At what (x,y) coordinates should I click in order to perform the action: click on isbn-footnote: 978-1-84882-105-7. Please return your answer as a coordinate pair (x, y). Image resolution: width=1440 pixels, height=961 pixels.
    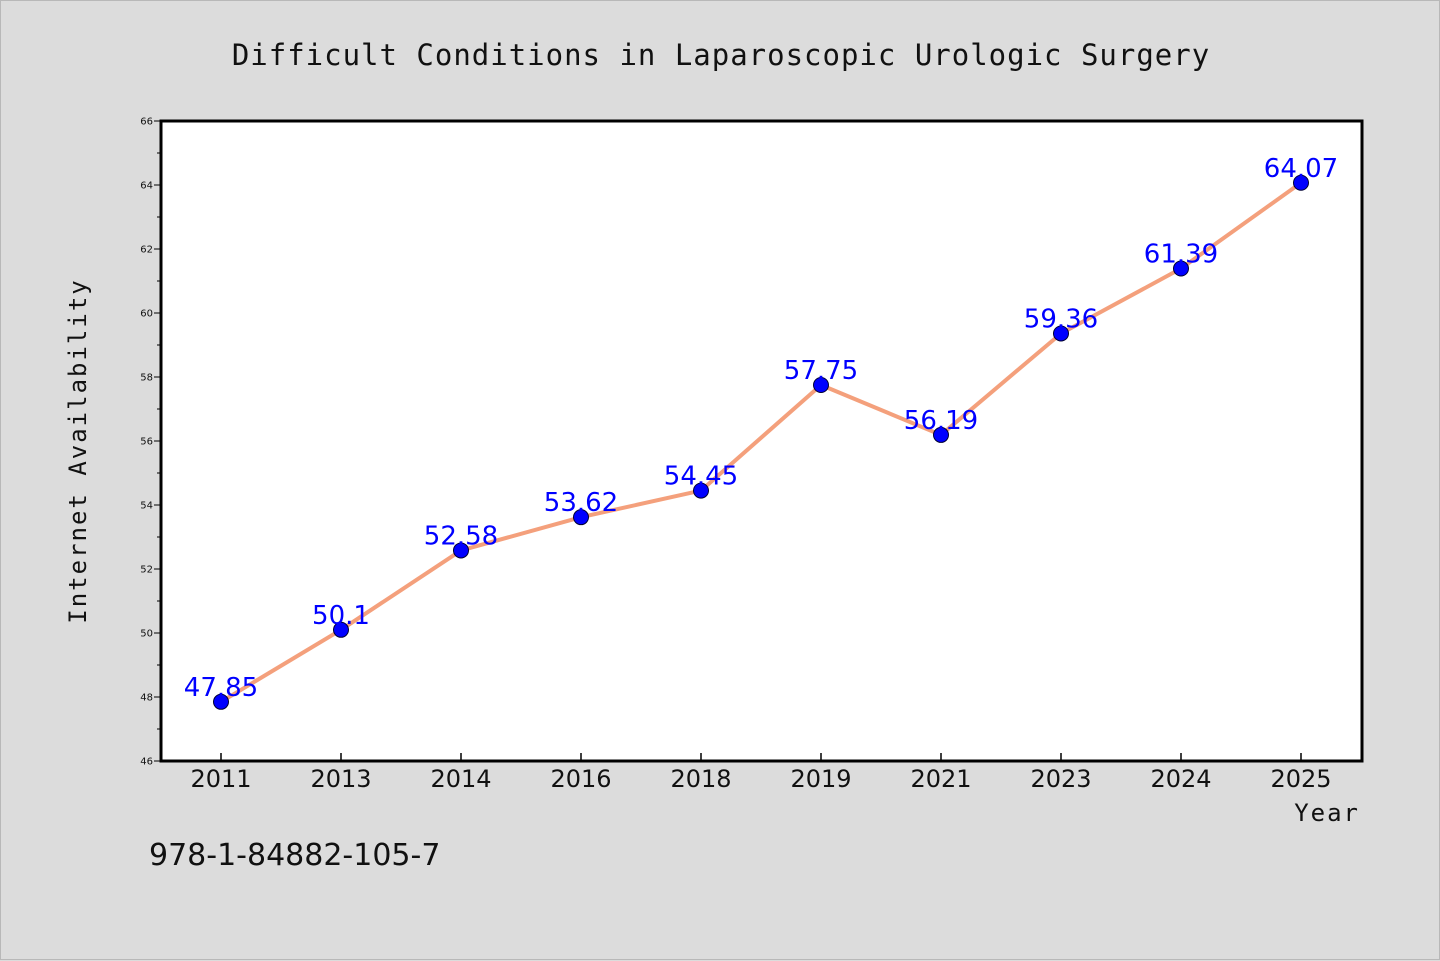
    Looking at the image, I should click on (294, 855).